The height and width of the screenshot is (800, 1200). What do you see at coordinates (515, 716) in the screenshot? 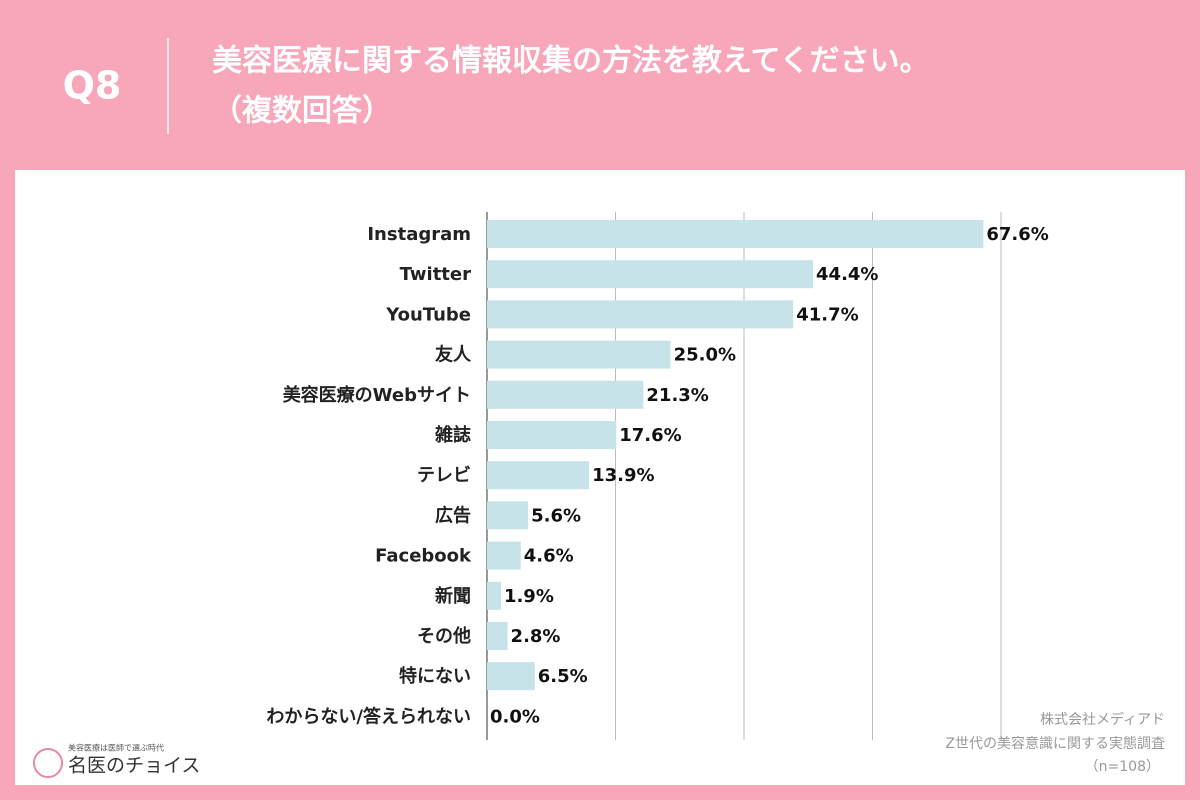
I see `value-label: 0.0%` at bounding box center [515, 716].